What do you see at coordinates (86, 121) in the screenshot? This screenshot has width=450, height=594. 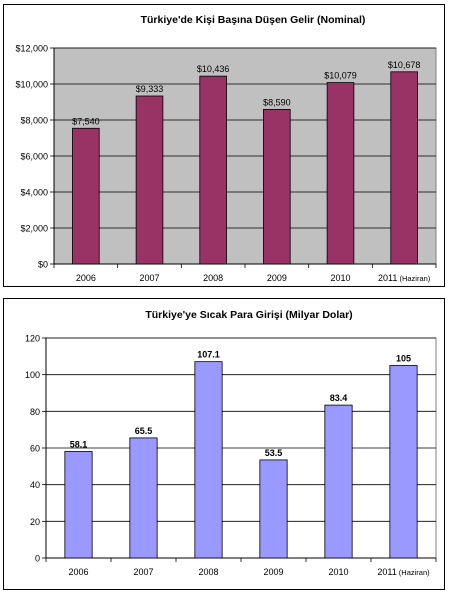 I see `data-label: $7,540` at bounding box center [86, 121].